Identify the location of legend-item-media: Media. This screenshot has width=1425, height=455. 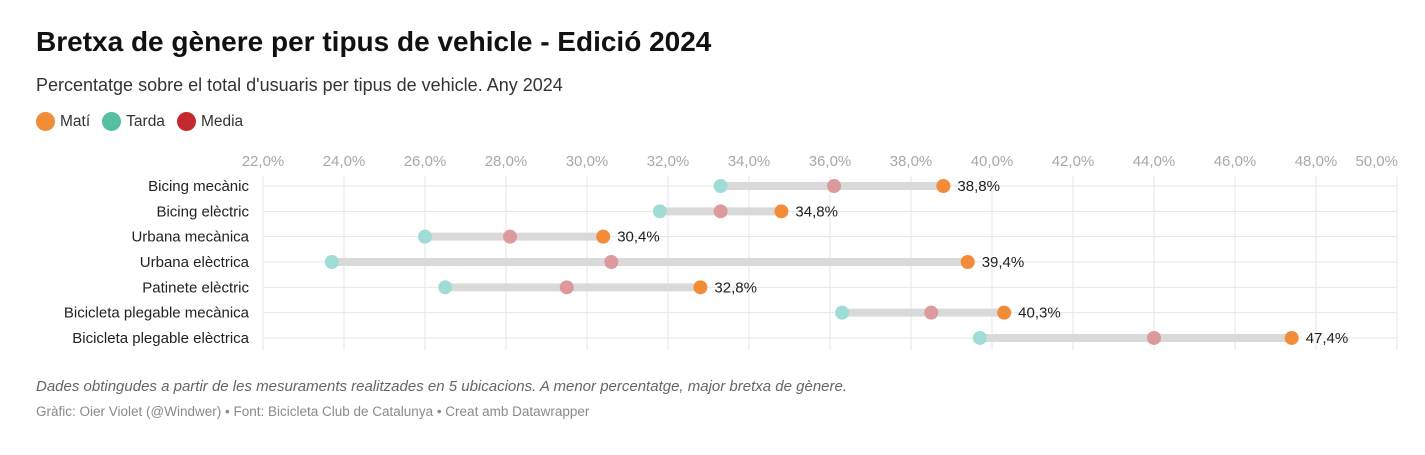
(210, 121).